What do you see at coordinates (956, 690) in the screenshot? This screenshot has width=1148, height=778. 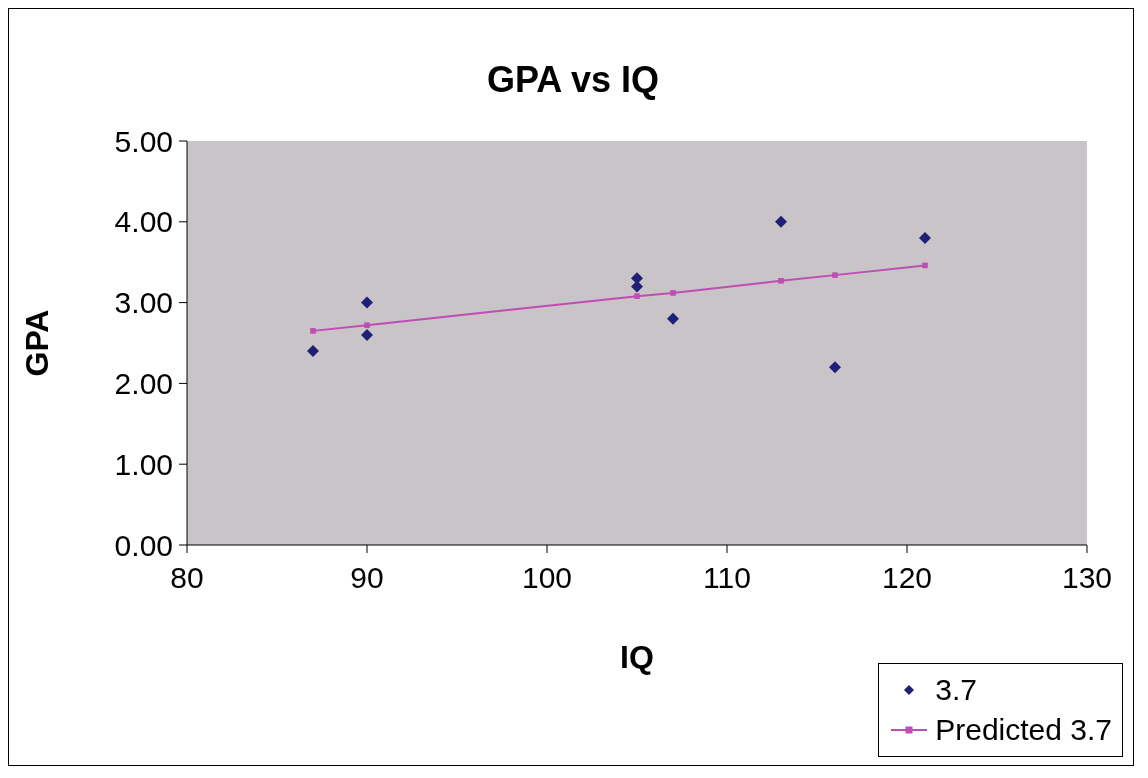 I see `legend-label: 3.7` at bounding box center [956, 690].